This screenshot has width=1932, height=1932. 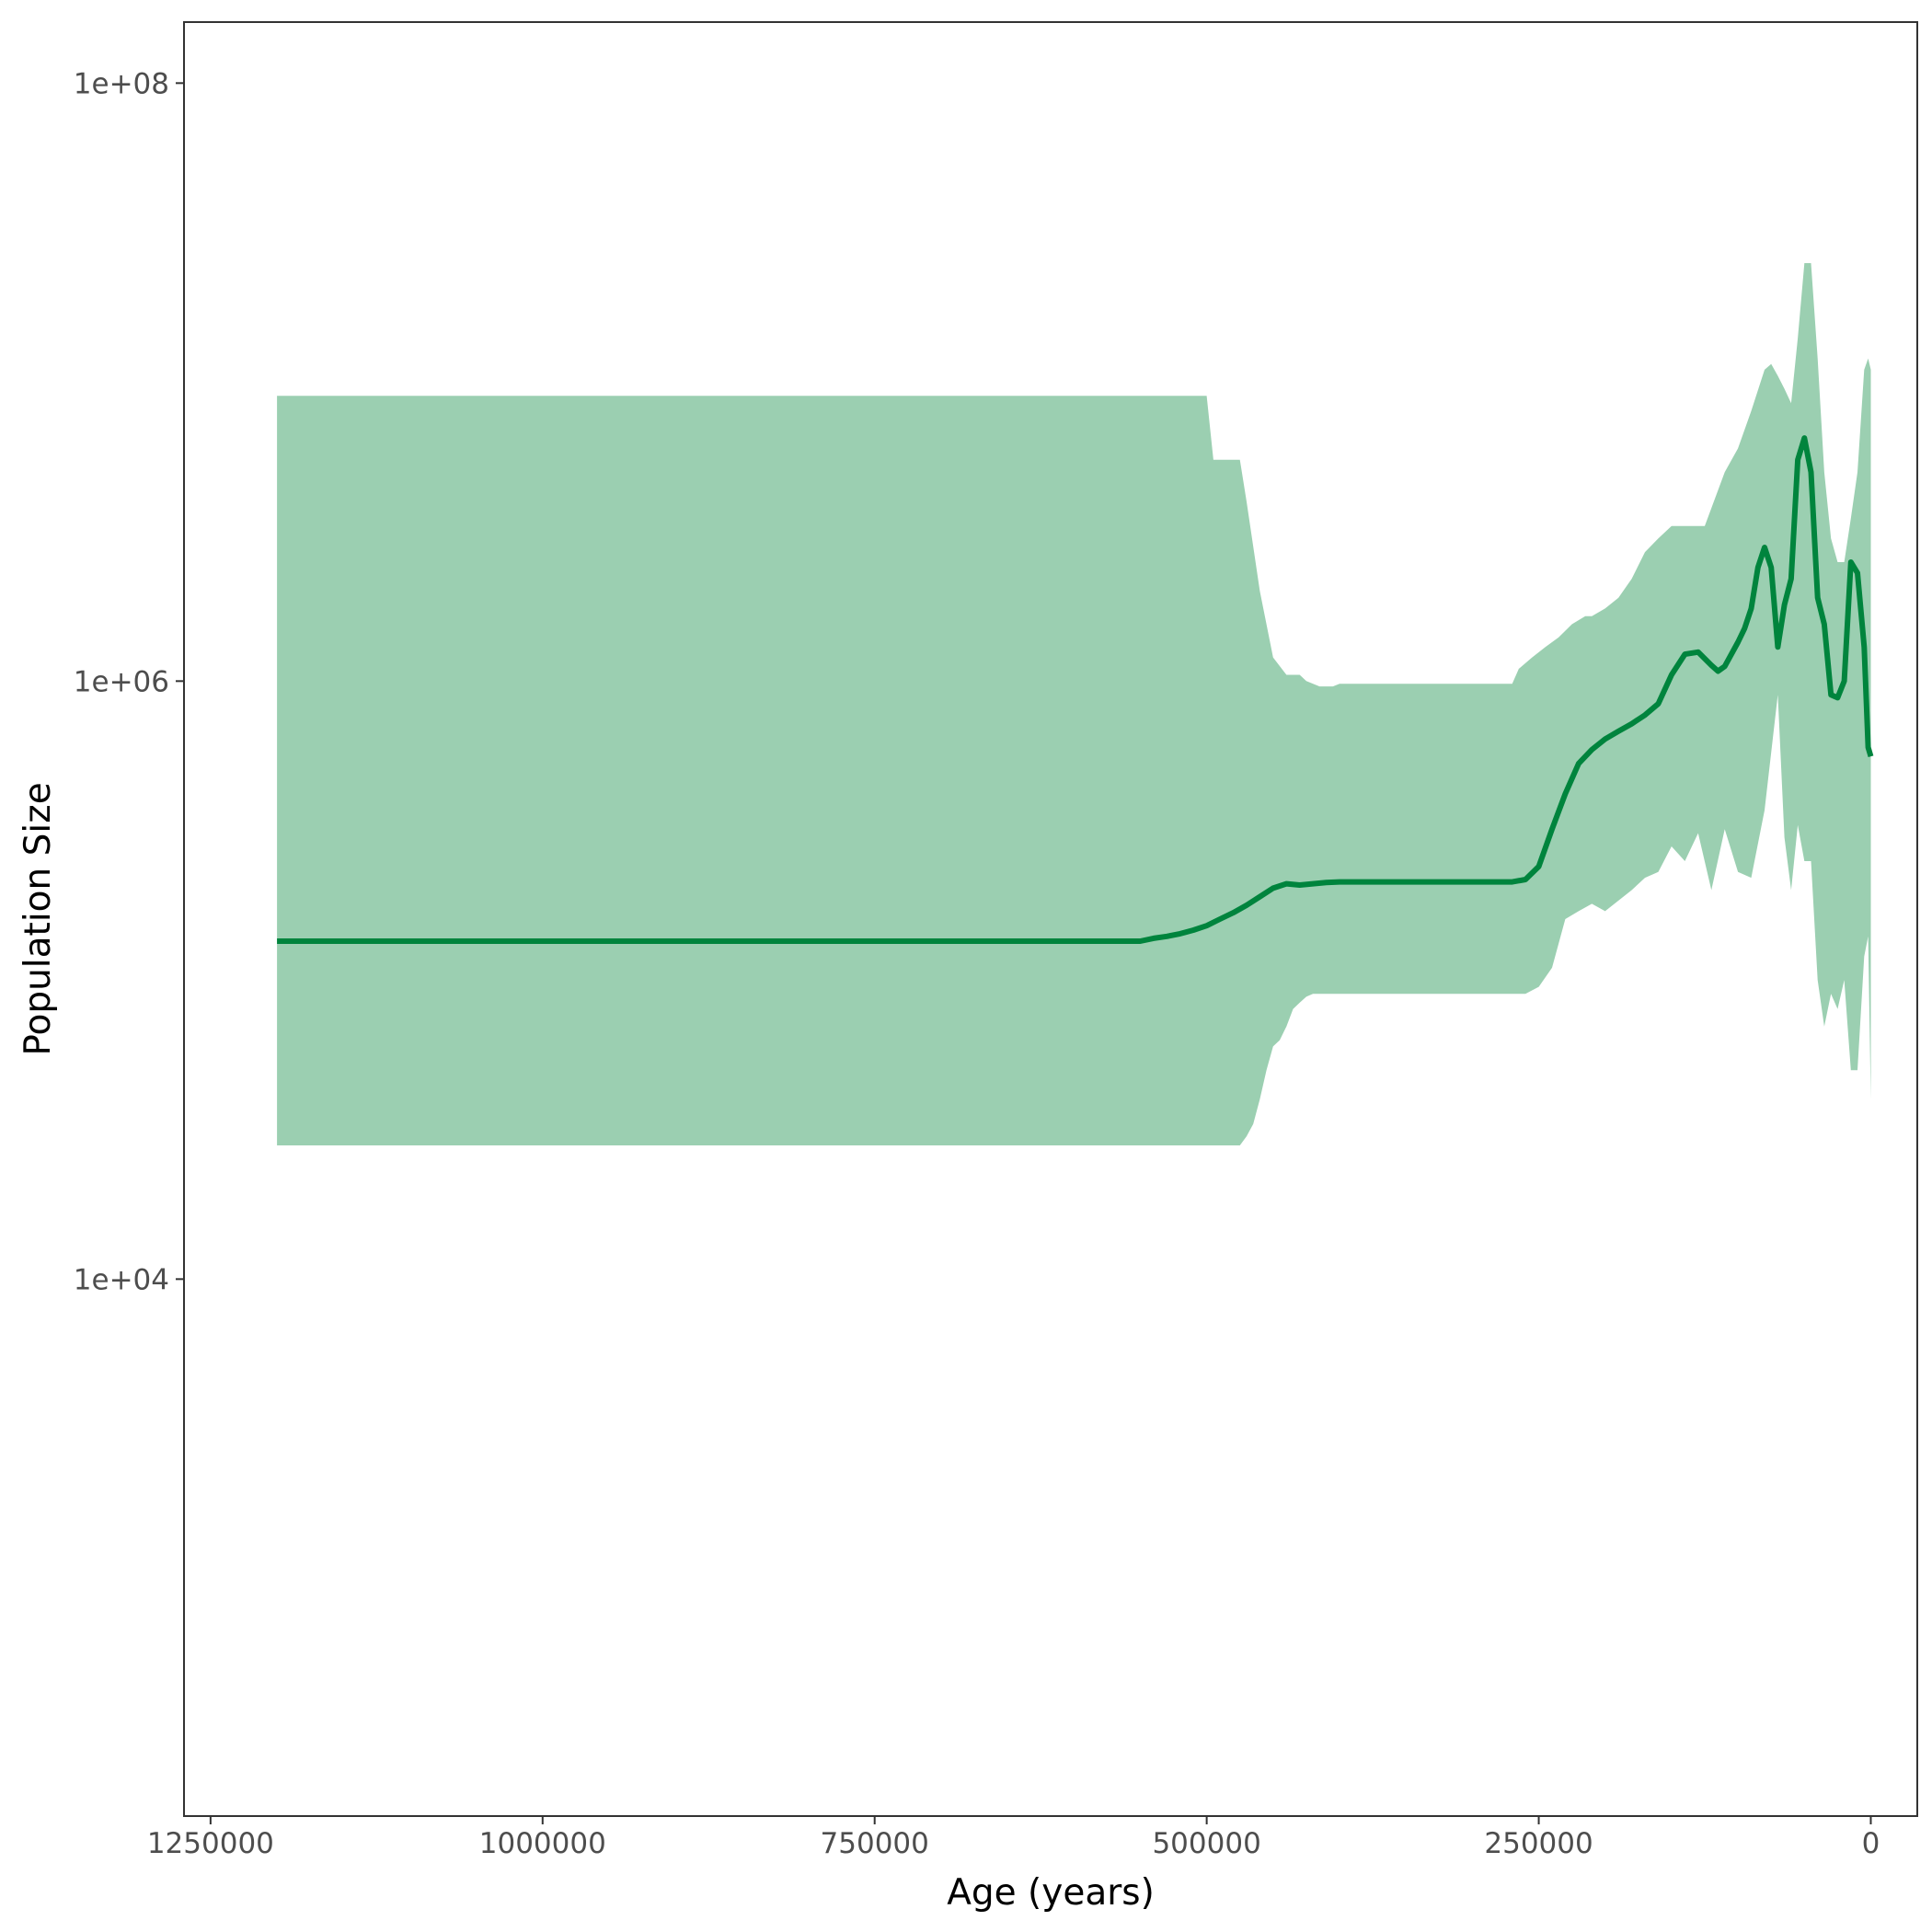 I want to click on y-axis-title: Population Size, so click(x=38, y=918).